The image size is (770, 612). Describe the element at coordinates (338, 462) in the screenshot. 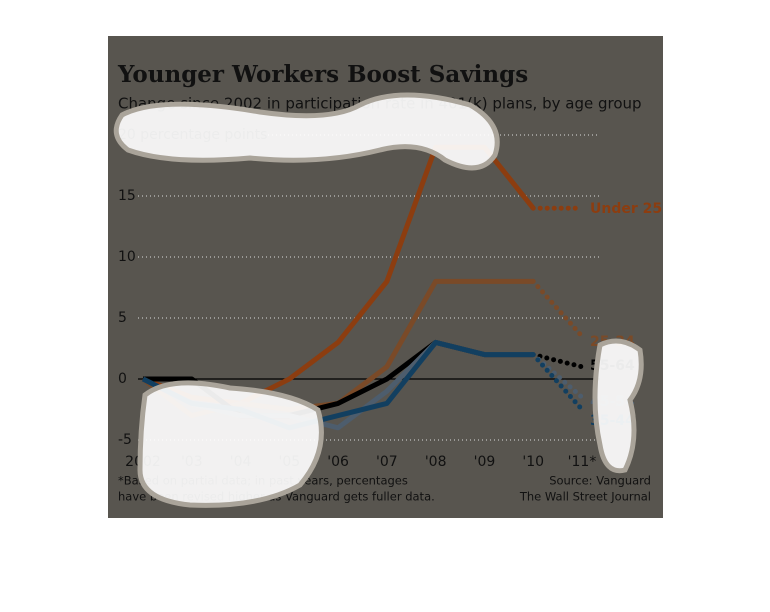

I see `x-tick-label: '06` at that location.